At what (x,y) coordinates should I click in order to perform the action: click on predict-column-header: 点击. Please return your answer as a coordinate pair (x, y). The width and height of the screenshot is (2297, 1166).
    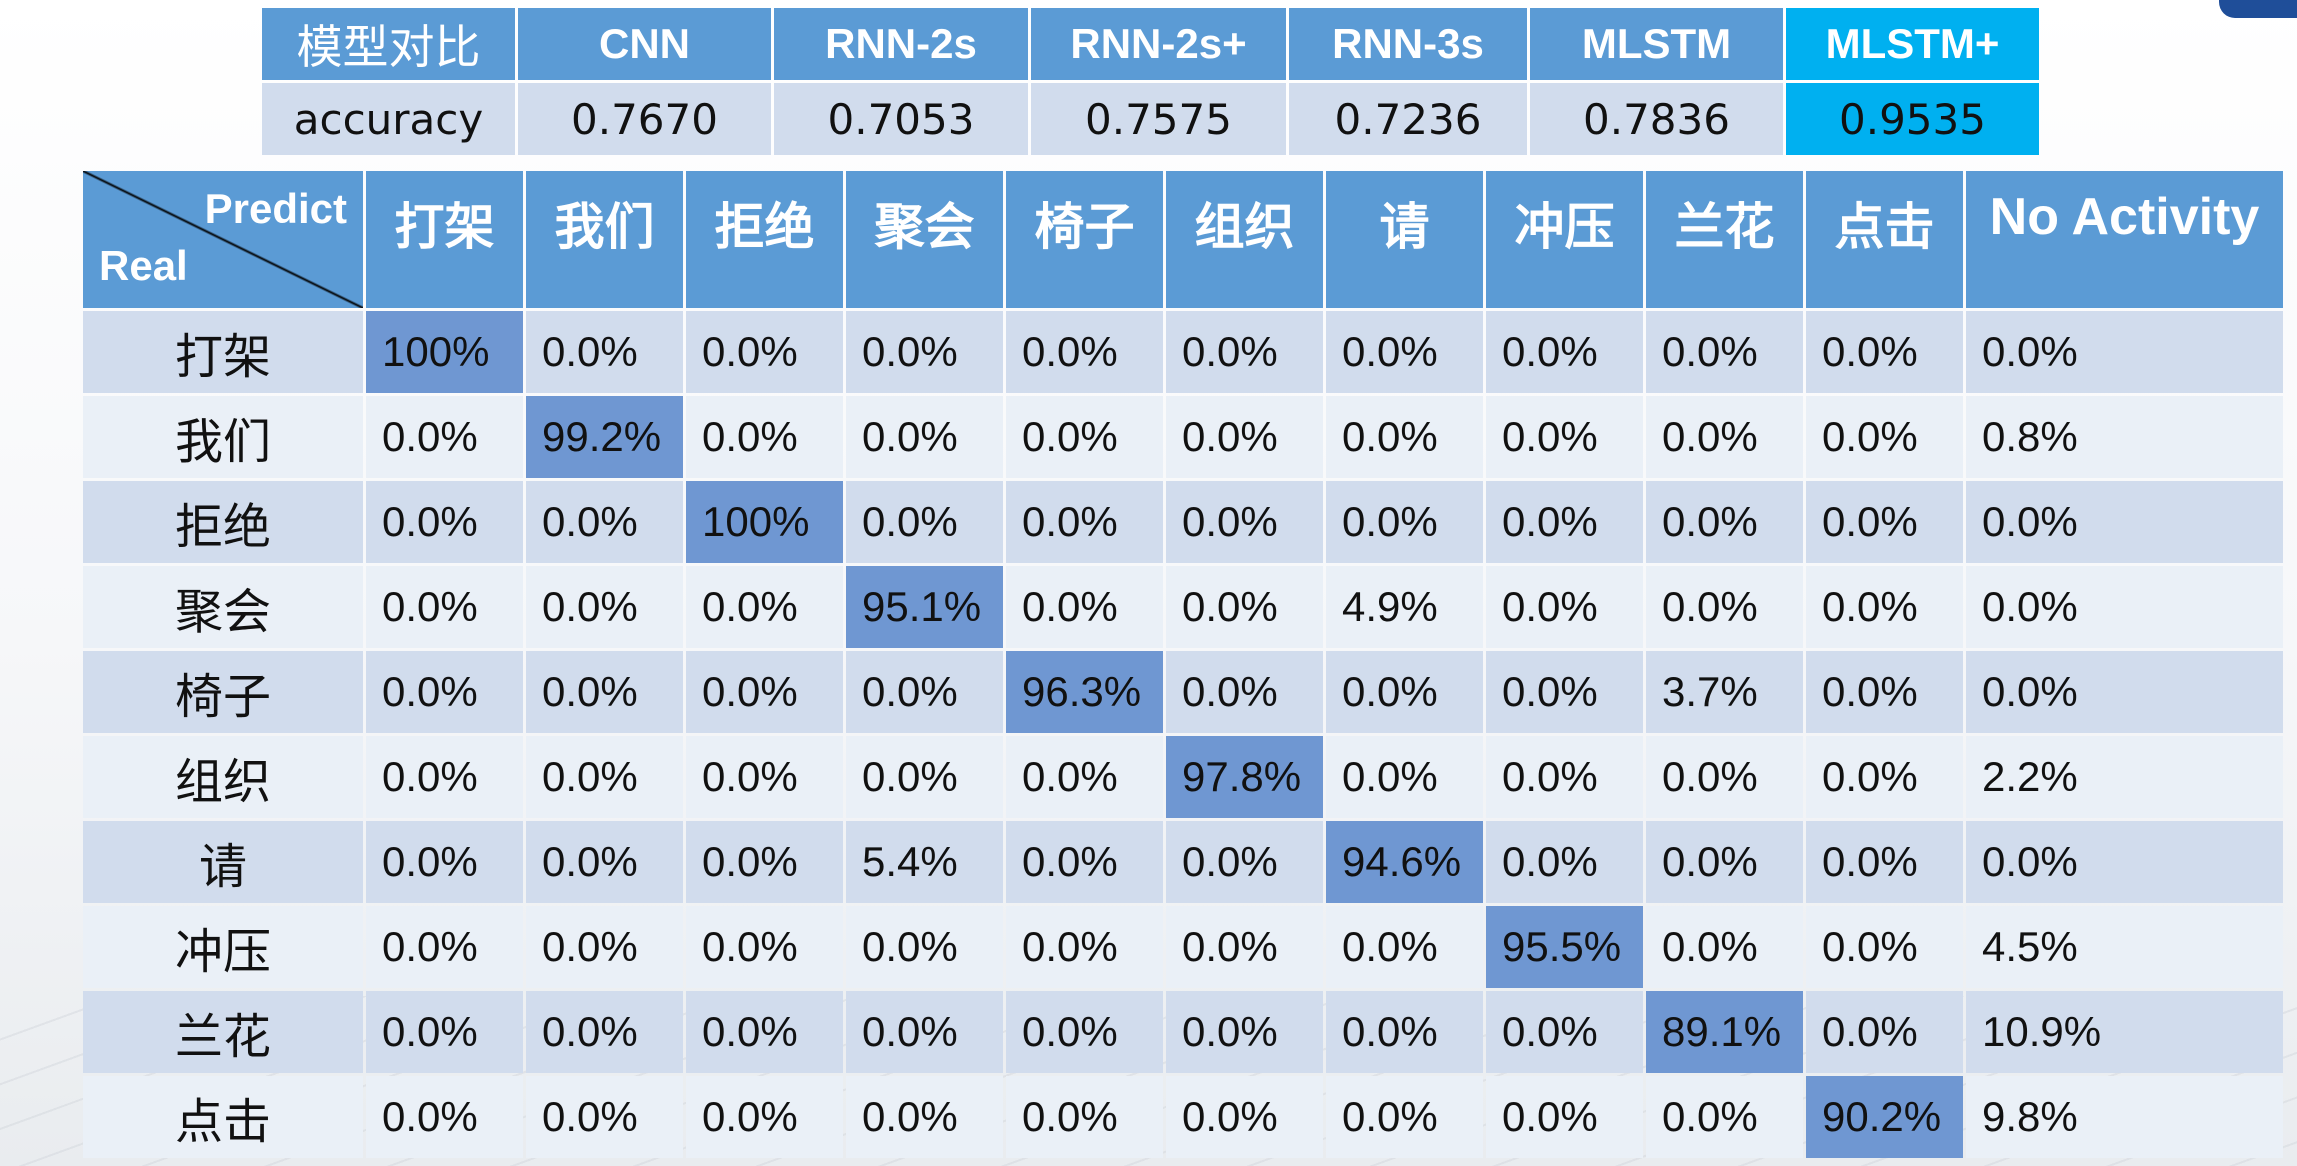
    Looking at the image, I should click on (1884, 239).